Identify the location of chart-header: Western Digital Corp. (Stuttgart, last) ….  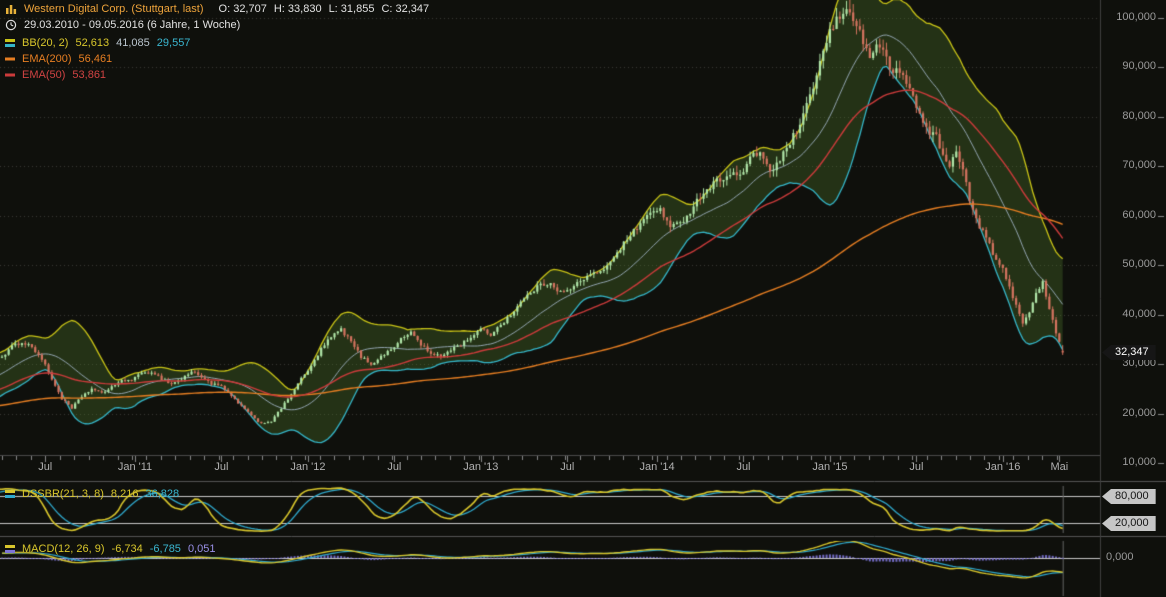
(217, 9).